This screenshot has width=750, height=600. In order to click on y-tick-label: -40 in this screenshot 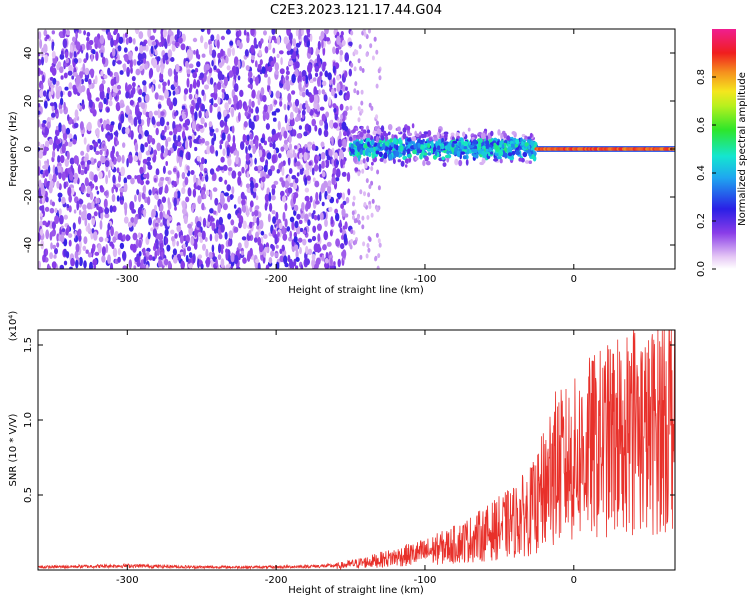, I will do `click(28, 245)`.